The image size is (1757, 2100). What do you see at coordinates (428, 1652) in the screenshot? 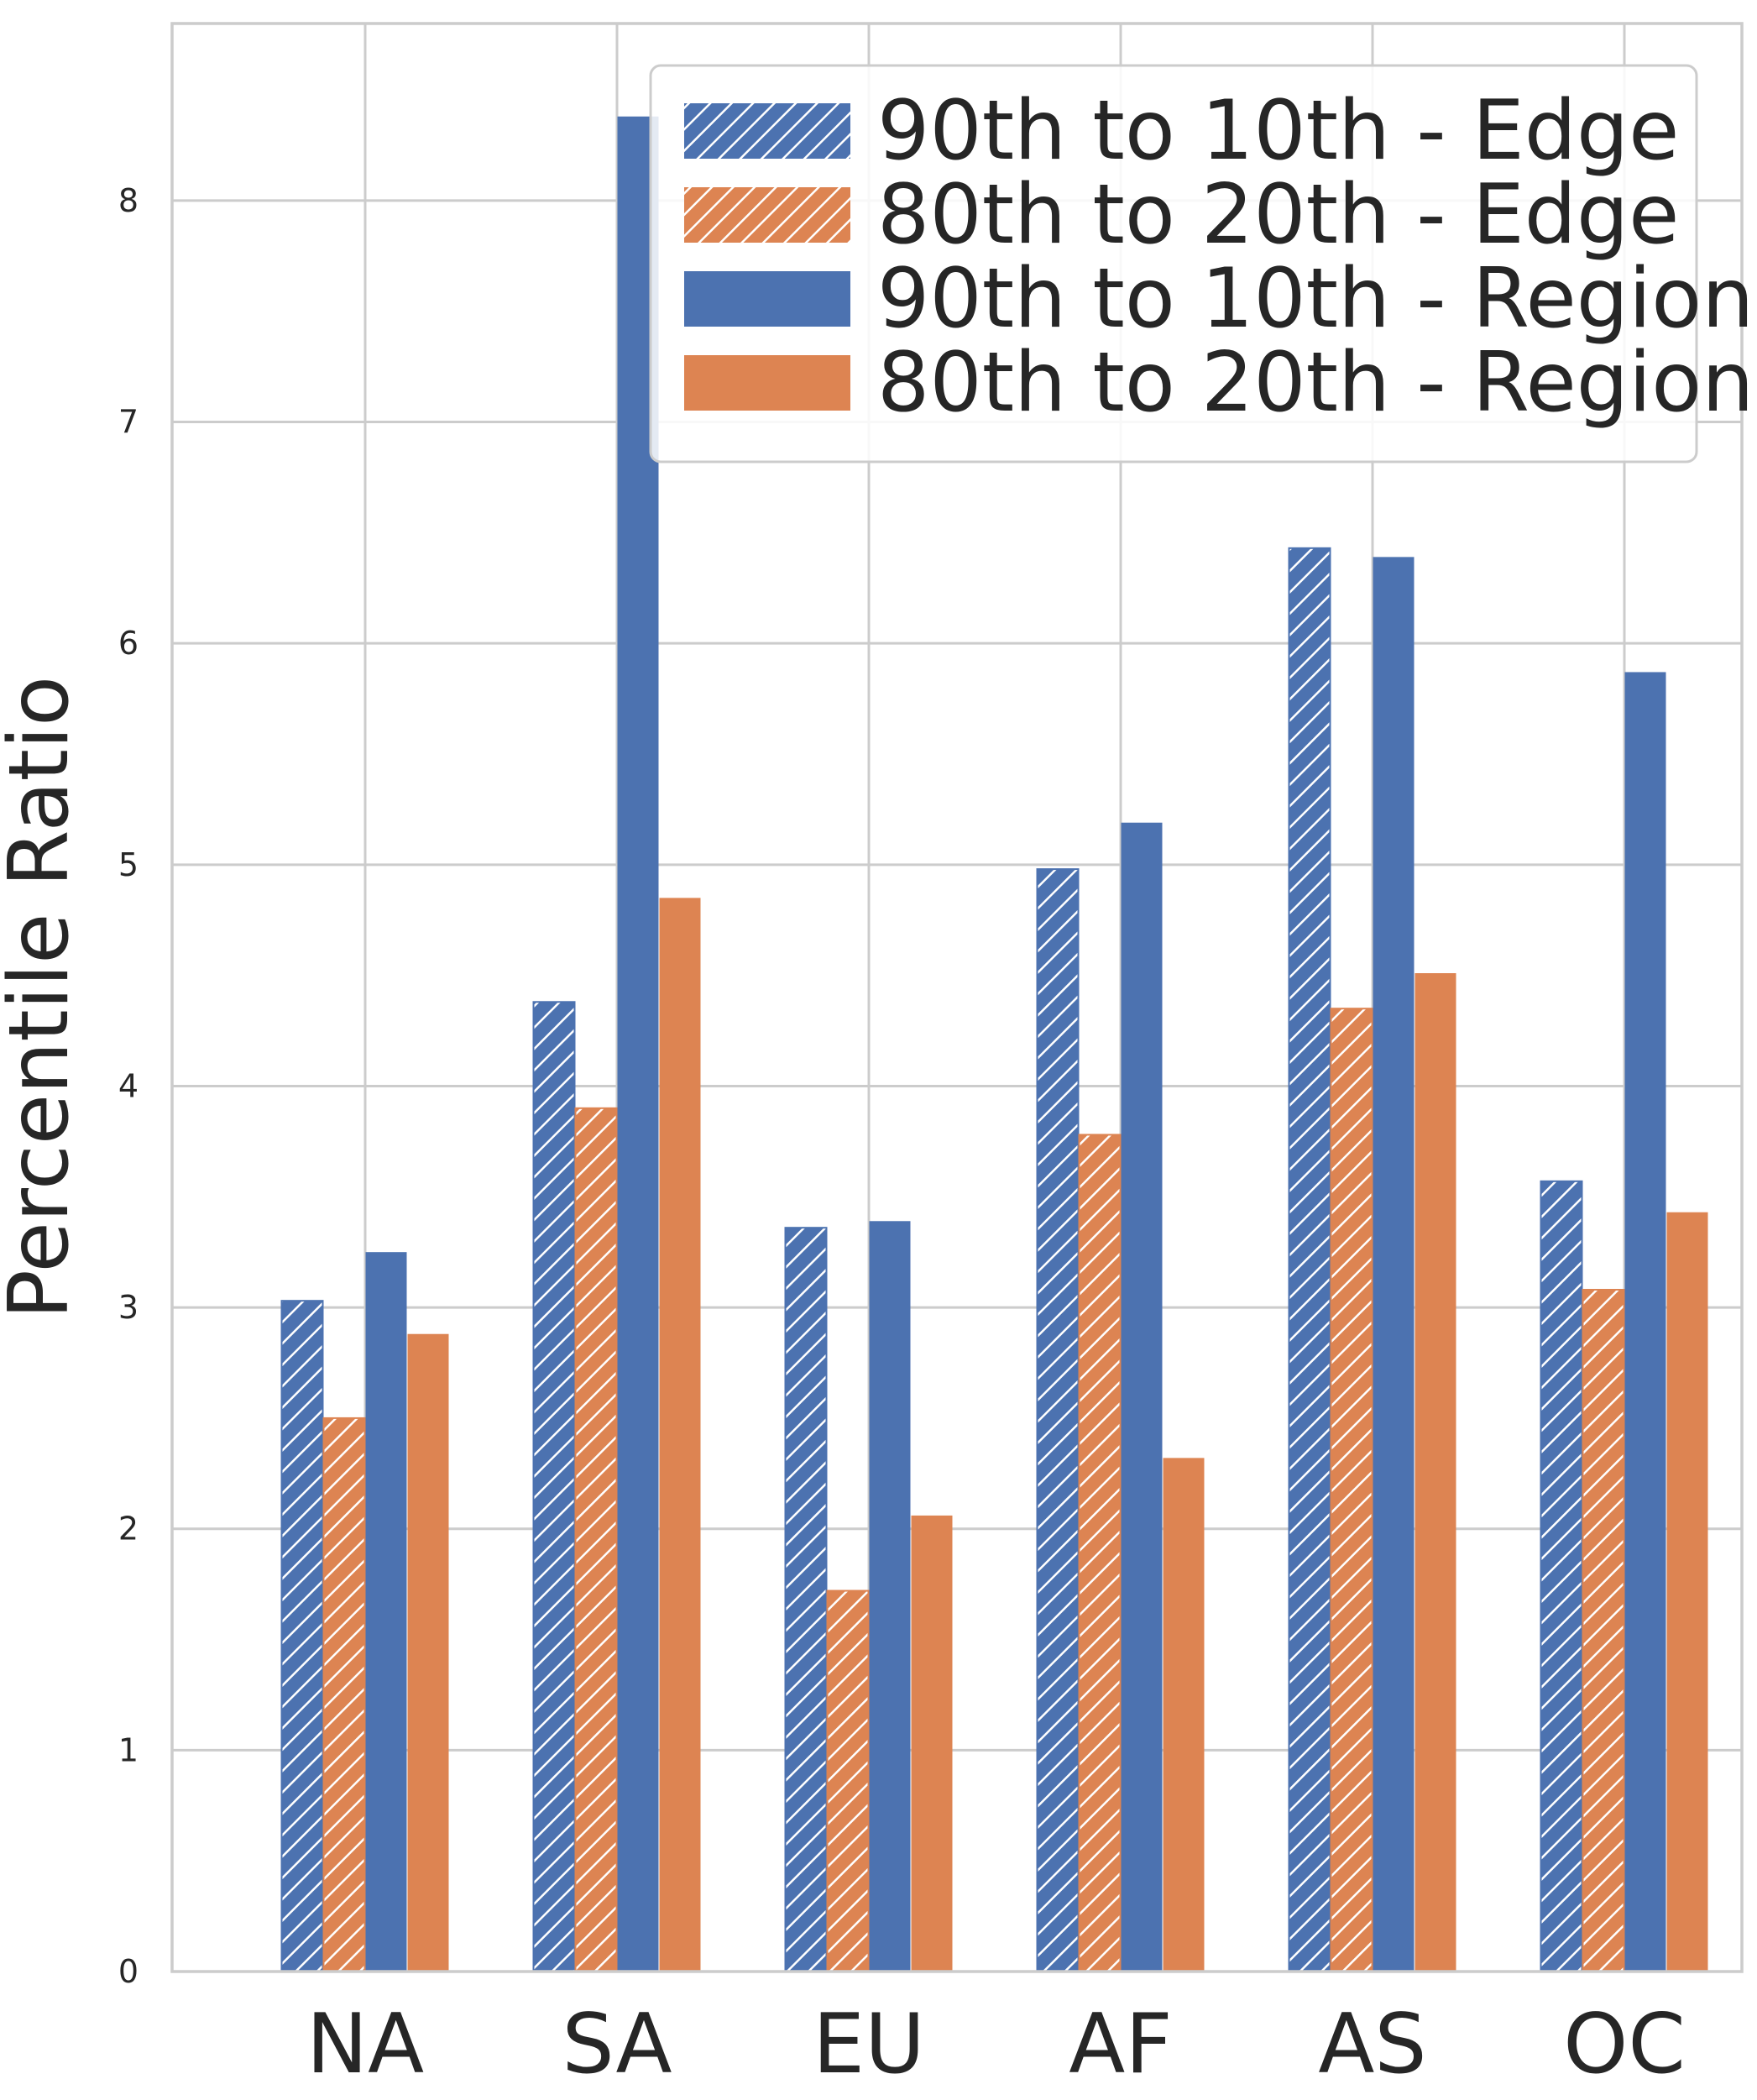
I see `bar-series-3-na` at bounding box center [428, 1652].